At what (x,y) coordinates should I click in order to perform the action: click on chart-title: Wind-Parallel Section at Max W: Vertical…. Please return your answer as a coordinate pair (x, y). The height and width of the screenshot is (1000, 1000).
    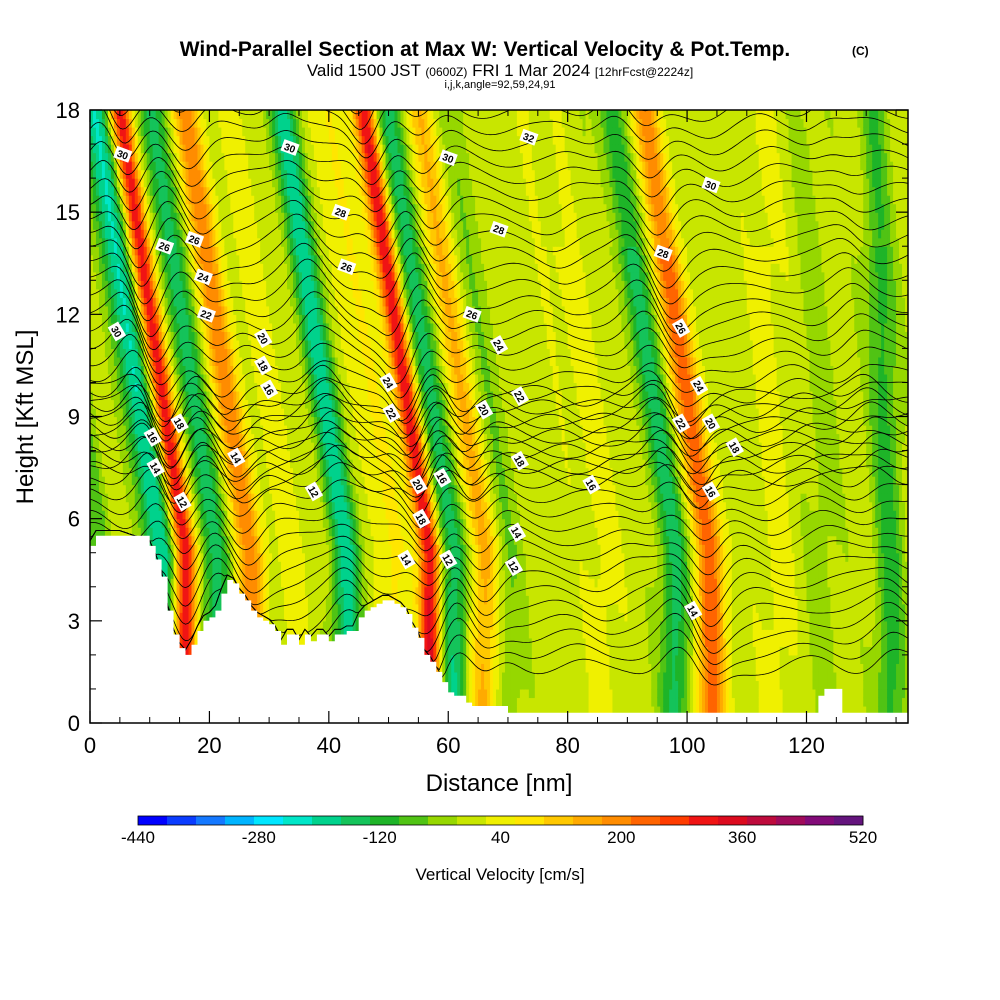
    Looking at the image, I should click on (485, 49).